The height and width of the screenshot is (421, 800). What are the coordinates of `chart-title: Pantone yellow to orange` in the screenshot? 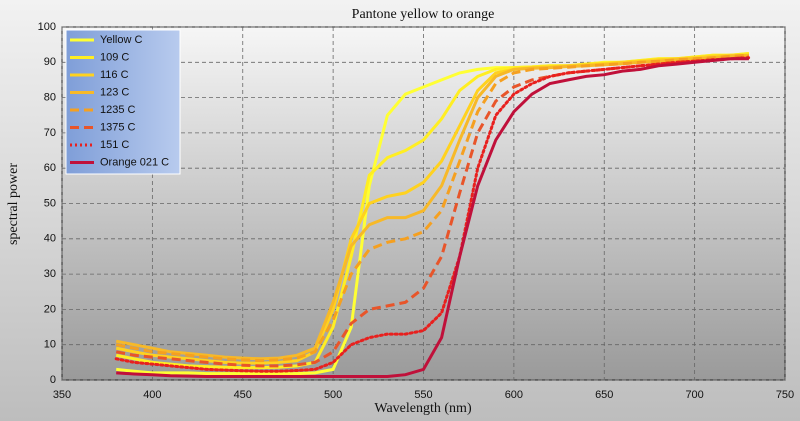 It's located at (423, 14).